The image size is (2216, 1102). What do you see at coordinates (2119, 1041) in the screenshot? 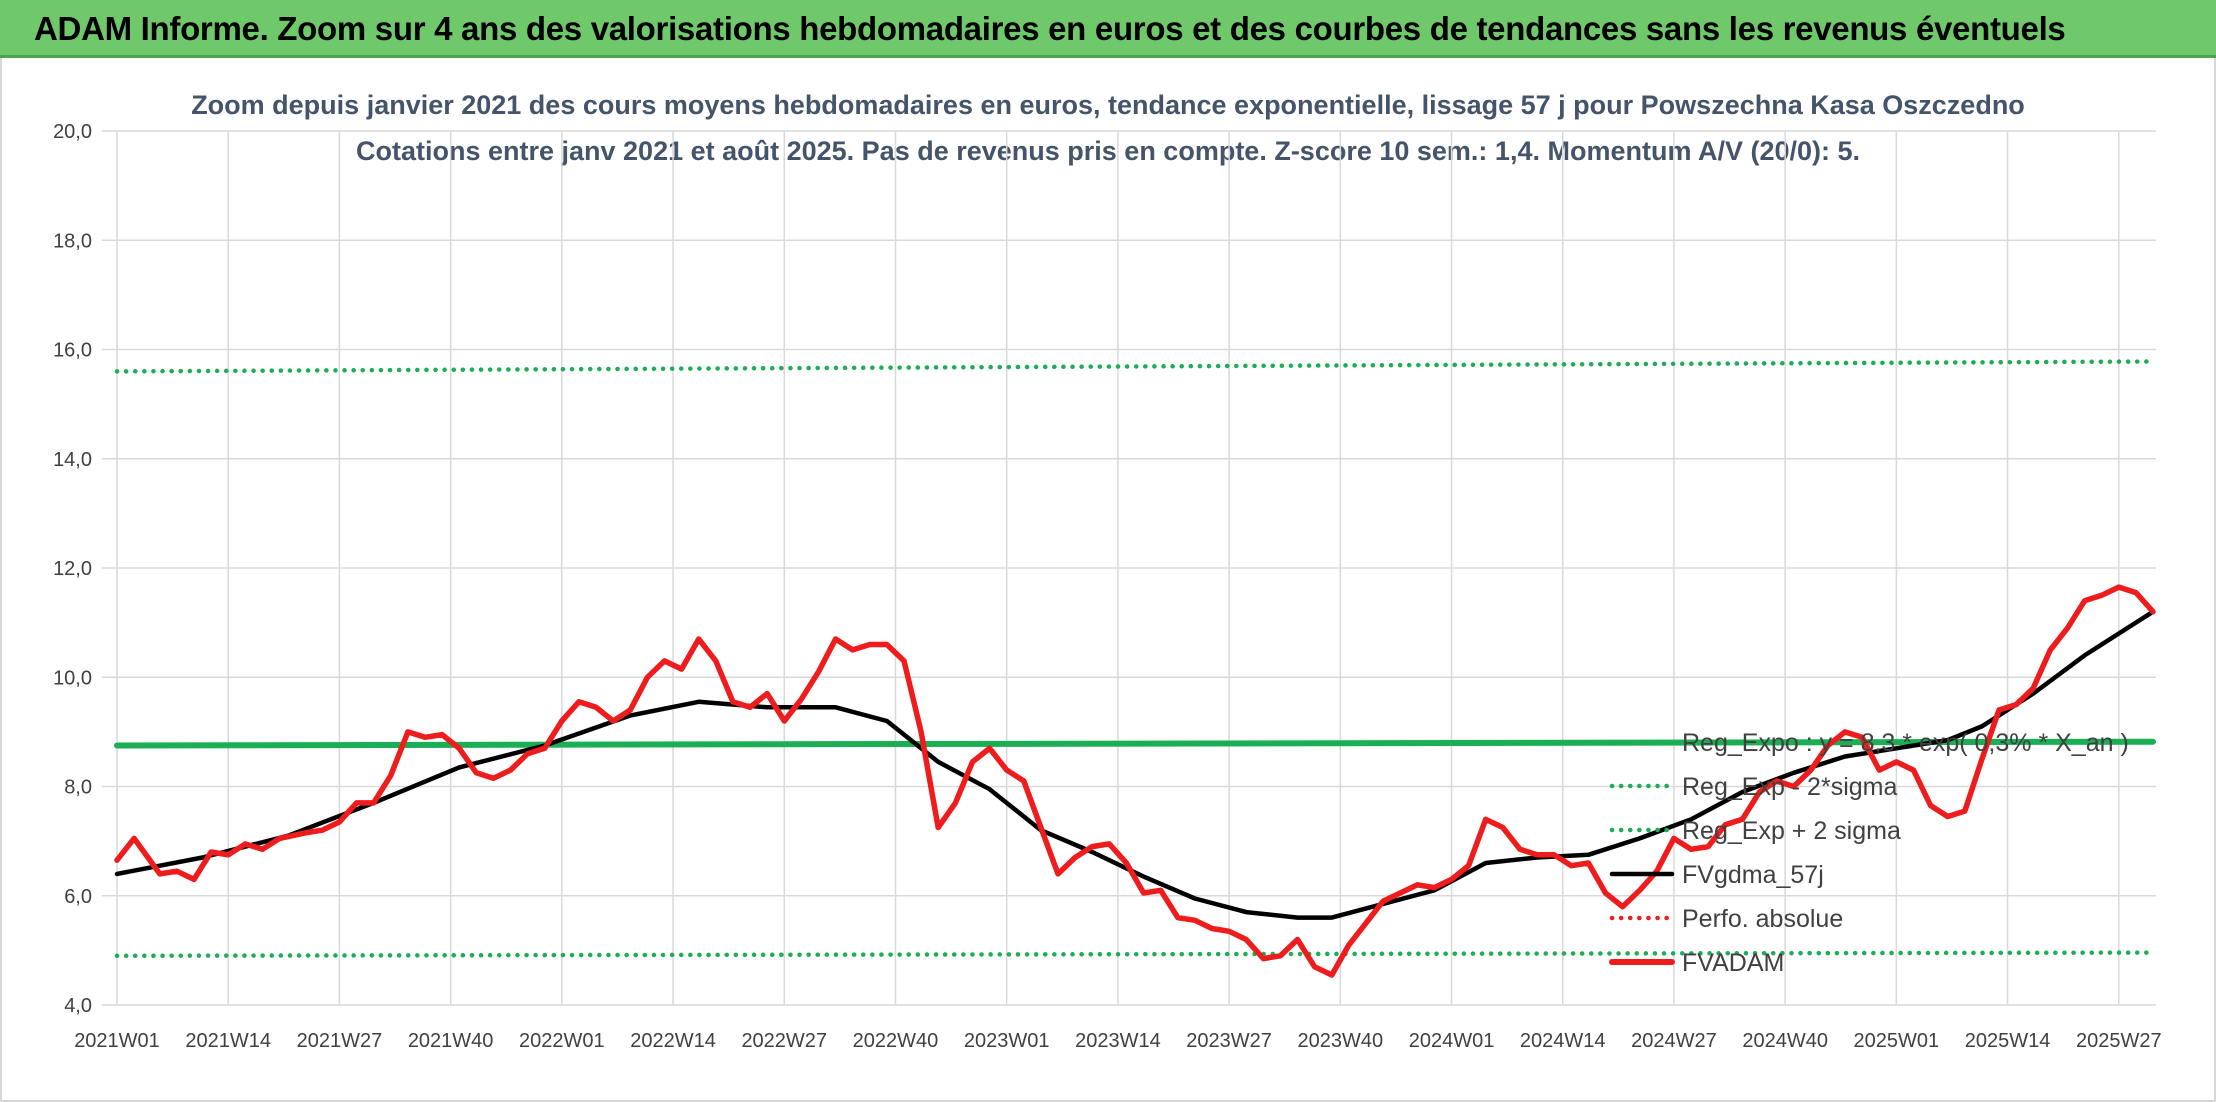
I see `x-tick-label: 2025W27` at bounding box center [2119, 1041].